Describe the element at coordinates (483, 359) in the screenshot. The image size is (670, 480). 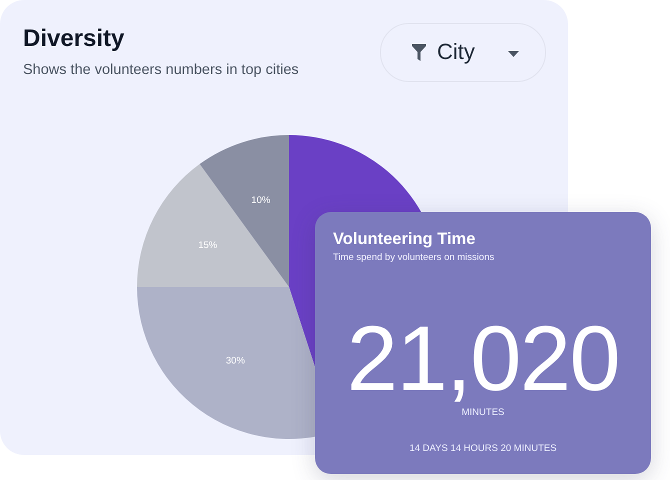
I see `text: 21,020` at that location.